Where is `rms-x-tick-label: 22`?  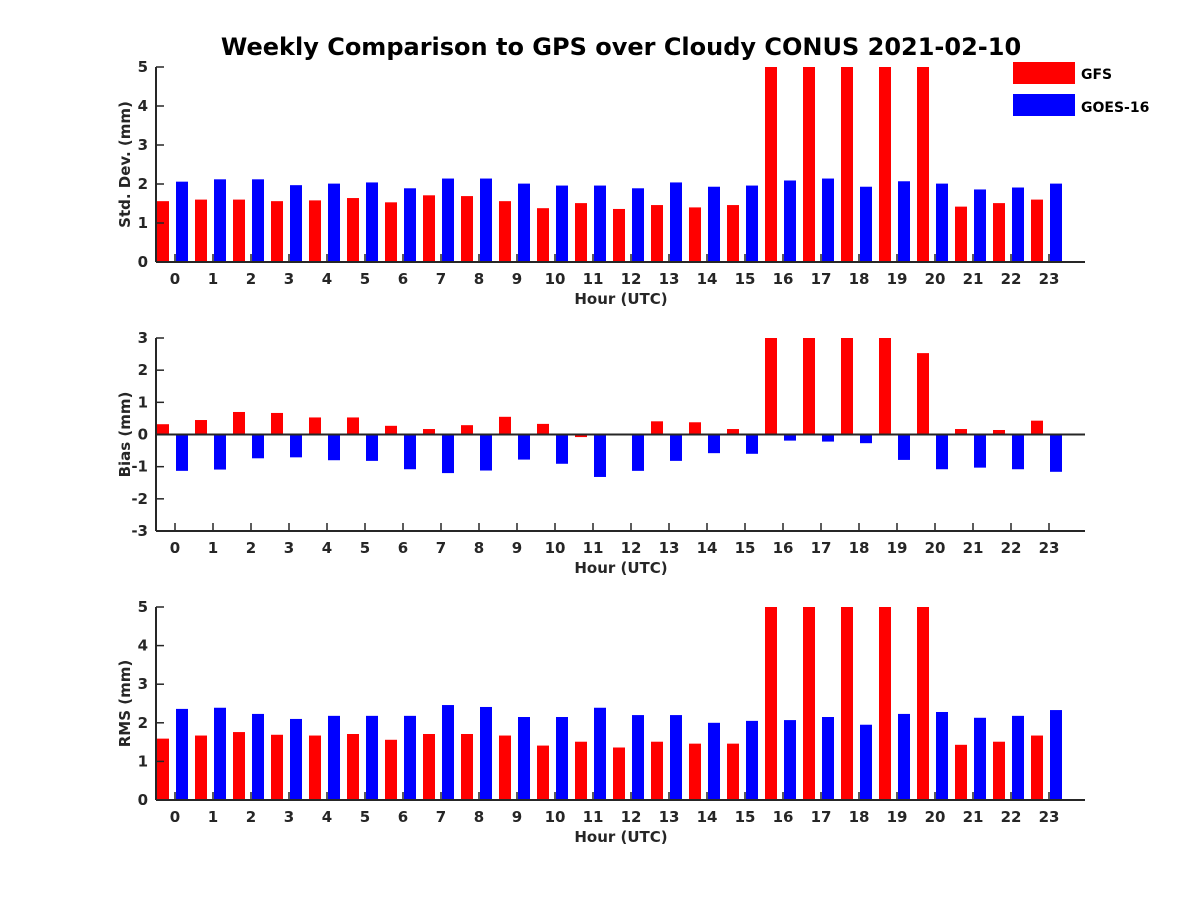 rms-x-tick-label: 22 is located at coordinates (1011, 817).